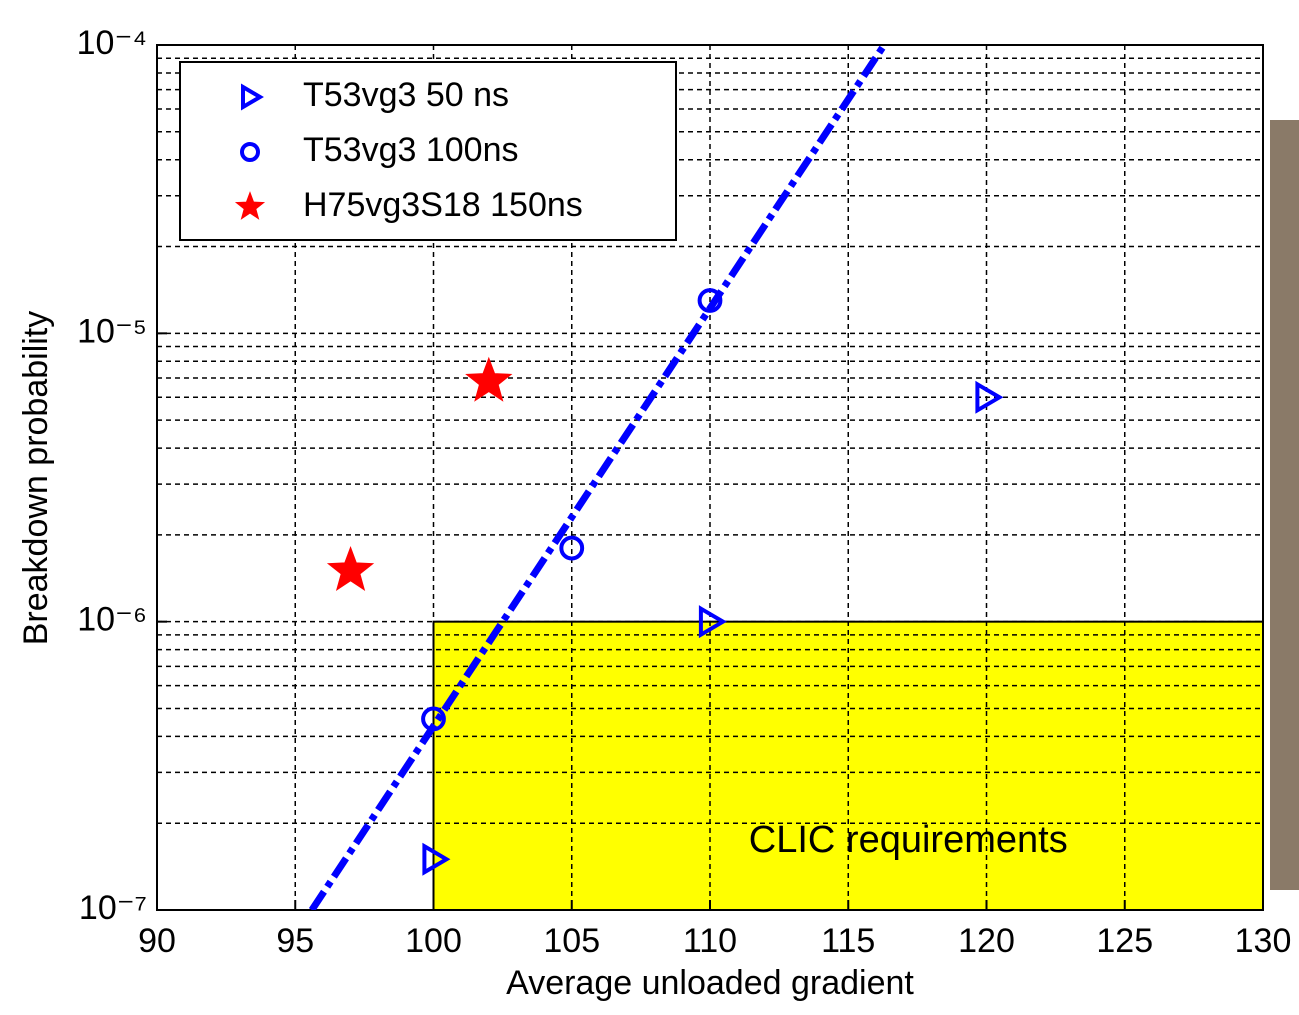 The image size is (1299, 1015). What do you see at coordinates (112, 331) in the screenshot?
I see `y-tick-label: 10⁻⁵` at bounding box center [112, 331].